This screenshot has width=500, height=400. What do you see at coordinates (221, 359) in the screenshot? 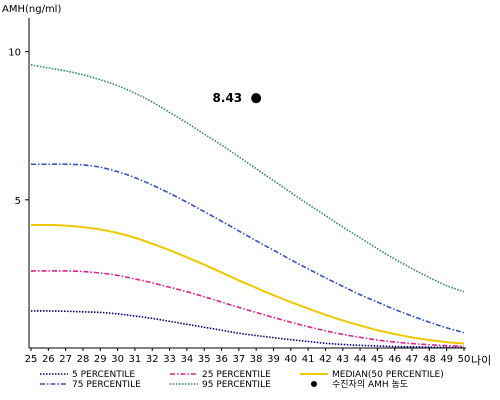
I see `x-tick-label: 36` at bounding box center [221, 359].